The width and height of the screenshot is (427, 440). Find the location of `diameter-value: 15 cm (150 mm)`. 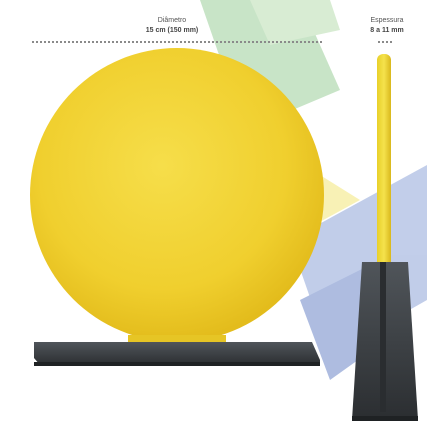

diameter-value: 15 cm (150 mm) is located at coordinates (172, 30).